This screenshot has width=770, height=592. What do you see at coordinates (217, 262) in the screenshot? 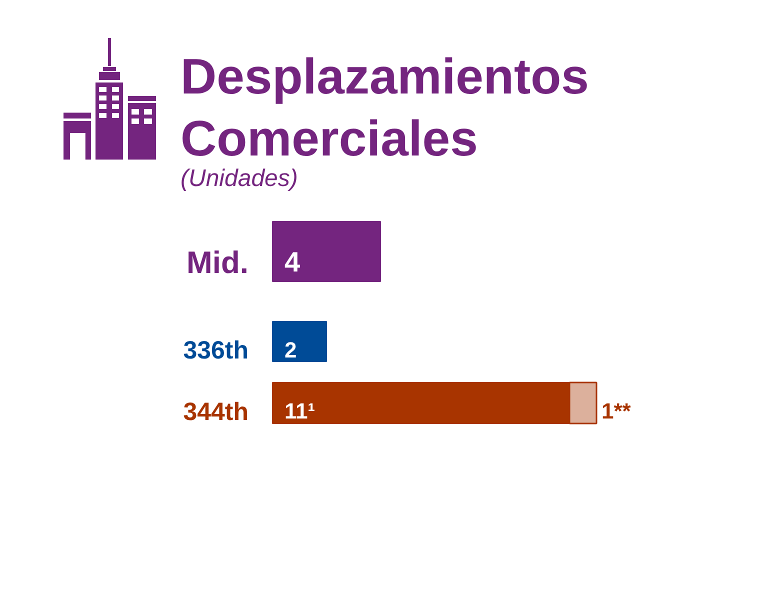
I see `y-tick-label: Mid.` at bounding box center [217, 262].